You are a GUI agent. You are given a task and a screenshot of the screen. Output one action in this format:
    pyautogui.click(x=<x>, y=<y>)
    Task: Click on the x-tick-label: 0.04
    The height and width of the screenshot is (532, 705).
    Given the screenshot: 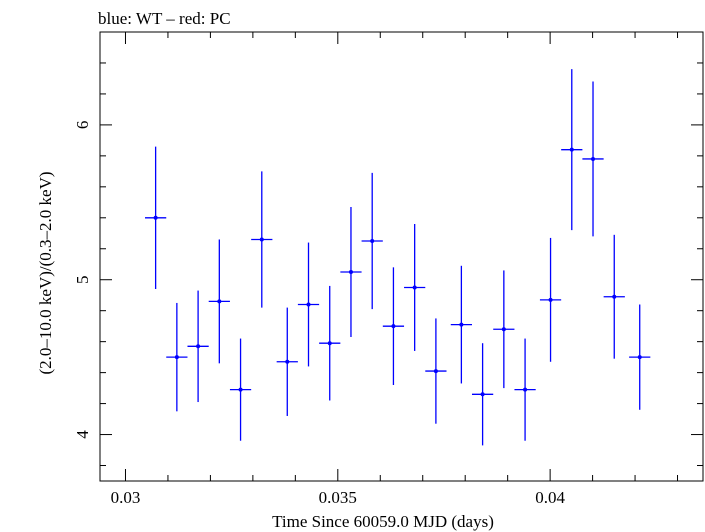 What is the action you would take?
    pyautogui.click(x=550, y=497)
    